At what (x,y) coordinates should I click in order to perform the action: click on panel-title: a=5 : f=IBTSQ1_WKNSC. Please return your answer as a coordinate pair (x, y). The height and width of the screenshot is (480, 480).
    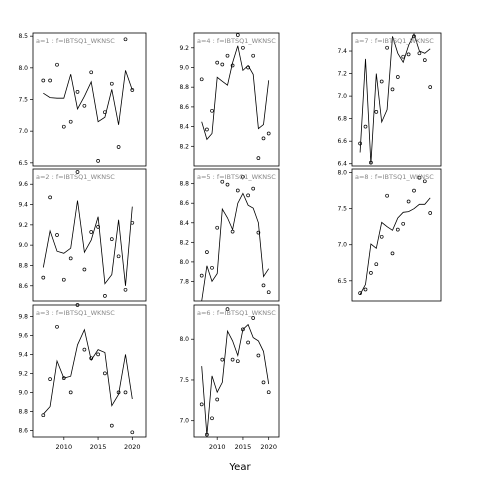
    Looking at the image, I should click on (236, 177).